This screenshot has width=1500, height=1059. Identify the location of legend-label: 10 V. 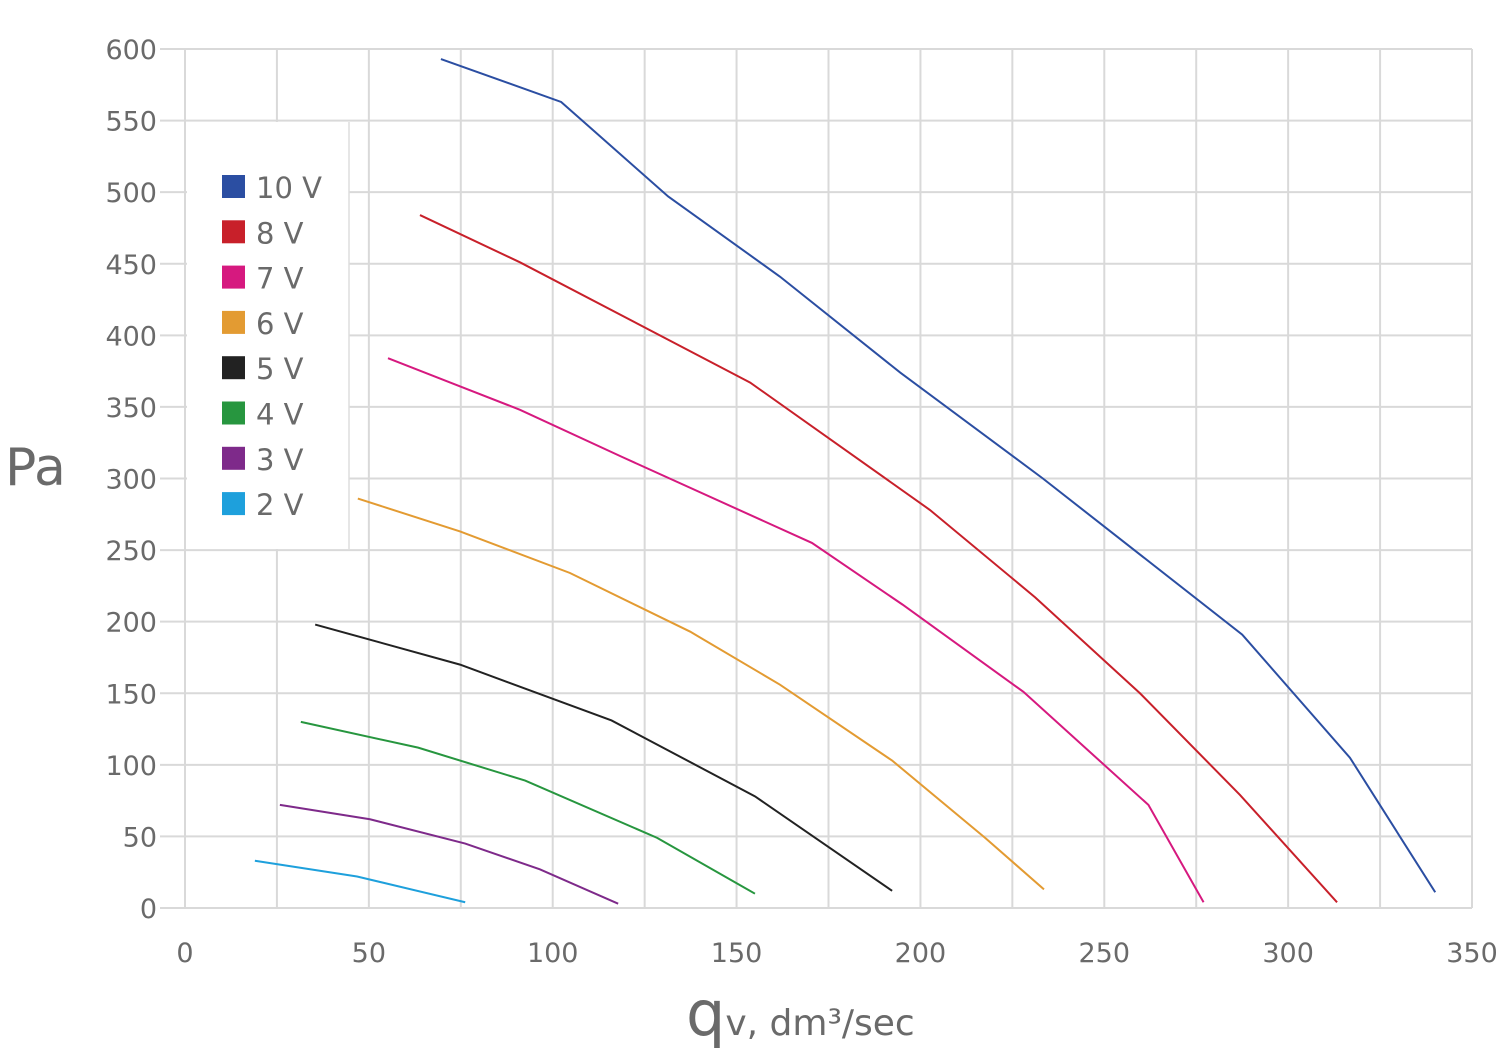
(289, 188).